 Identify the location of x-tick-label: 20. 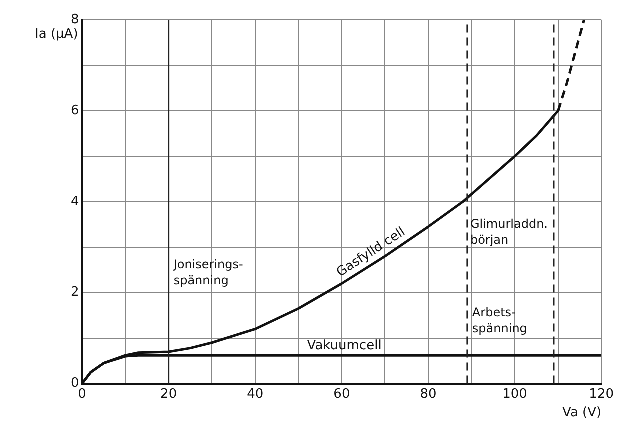
(169, 394).